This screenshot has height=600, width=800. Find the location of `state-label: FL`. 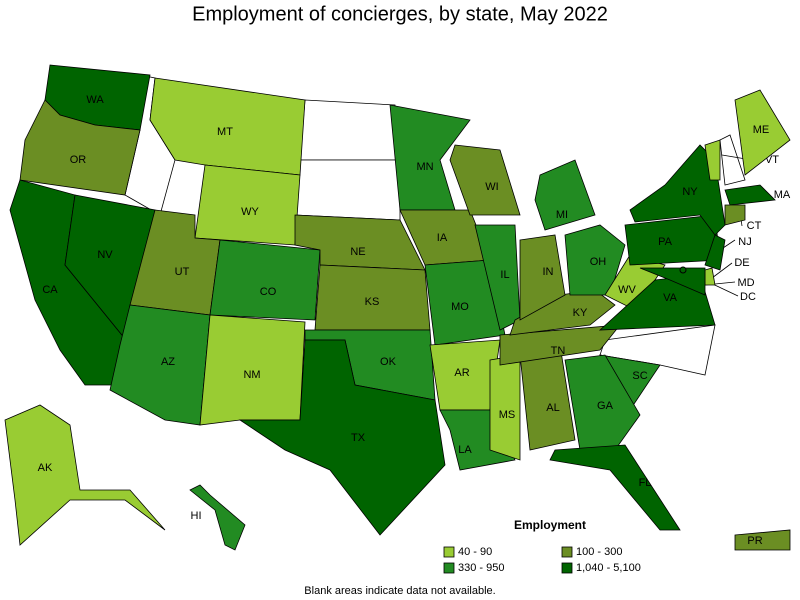

state-label: FL is located at coordinates (645, 483).